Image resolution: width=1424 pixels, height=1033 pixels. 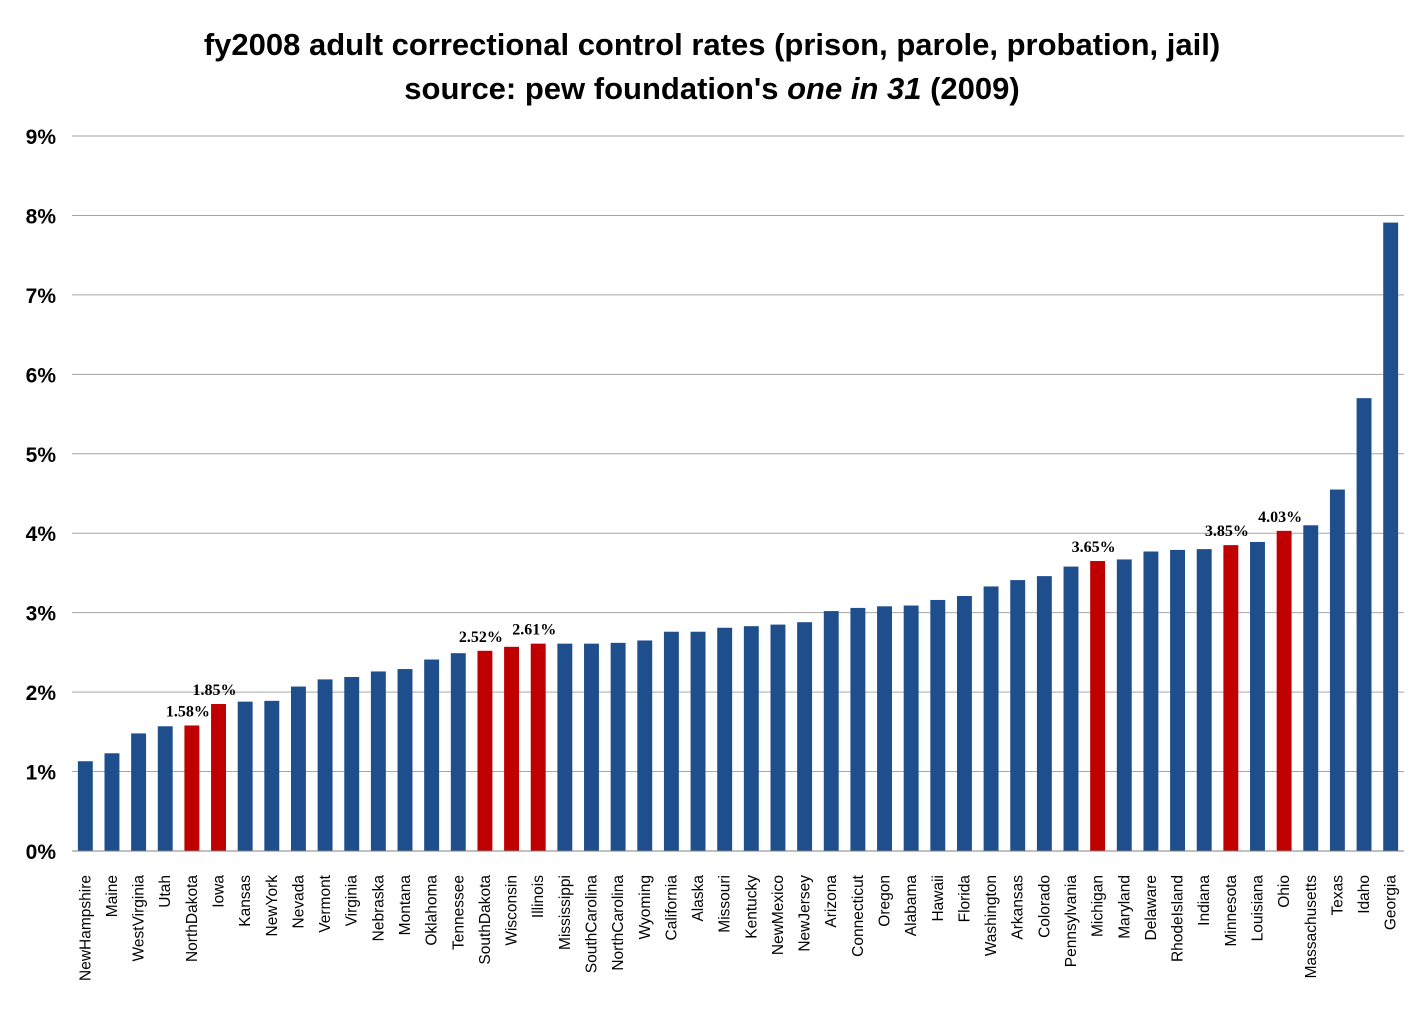 What do you see at coordinates (298, 902) in the screenshot?
I see `x-tick-label: Nevada` at bounding box center [298, 902].